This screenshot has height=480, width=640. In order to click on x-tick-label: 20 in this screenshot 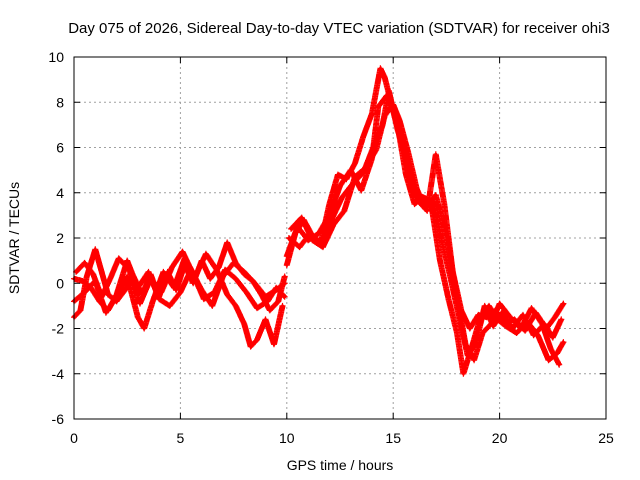, I will do `click(500, 438)`.